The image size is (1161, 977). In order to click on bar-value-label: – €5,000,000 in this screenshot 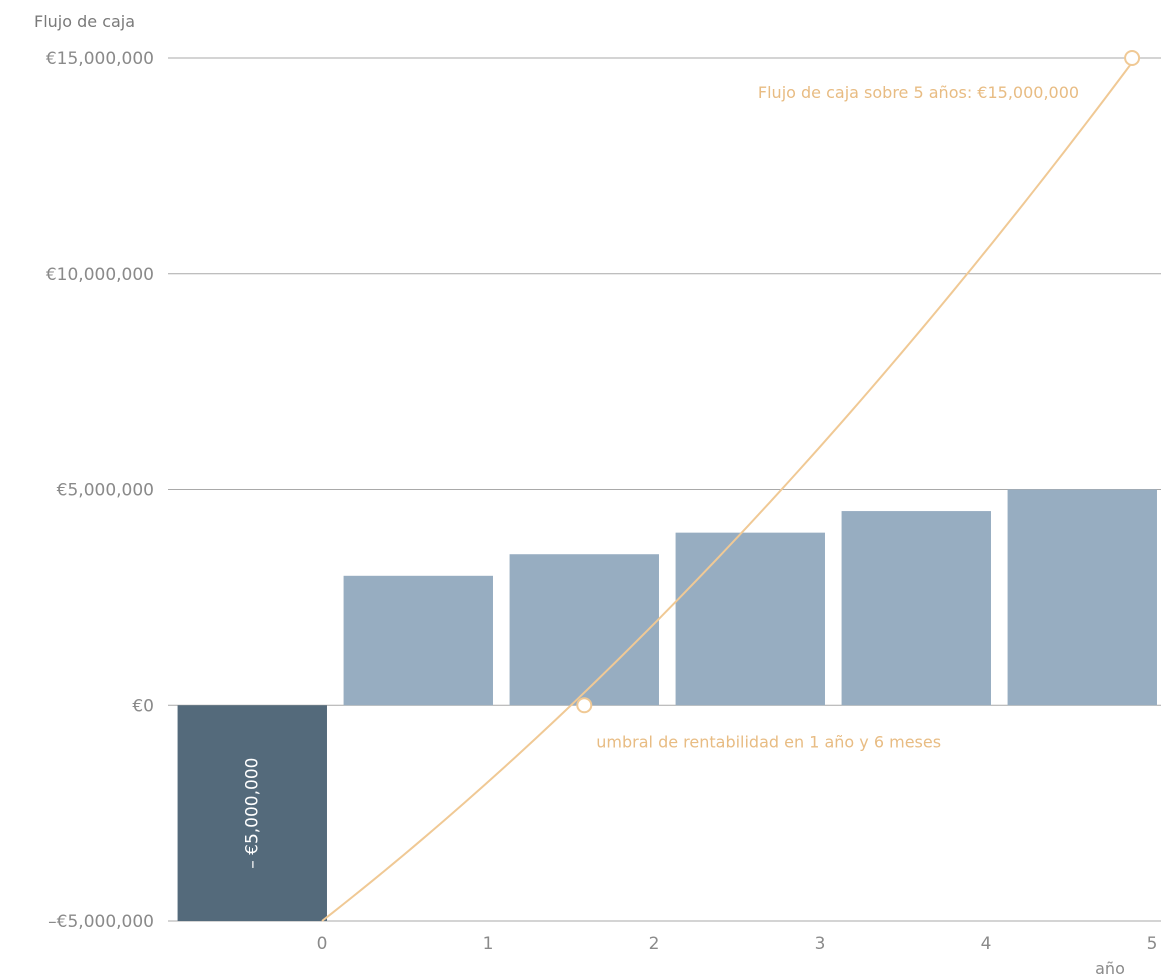, I will do `click(252, 813)`.